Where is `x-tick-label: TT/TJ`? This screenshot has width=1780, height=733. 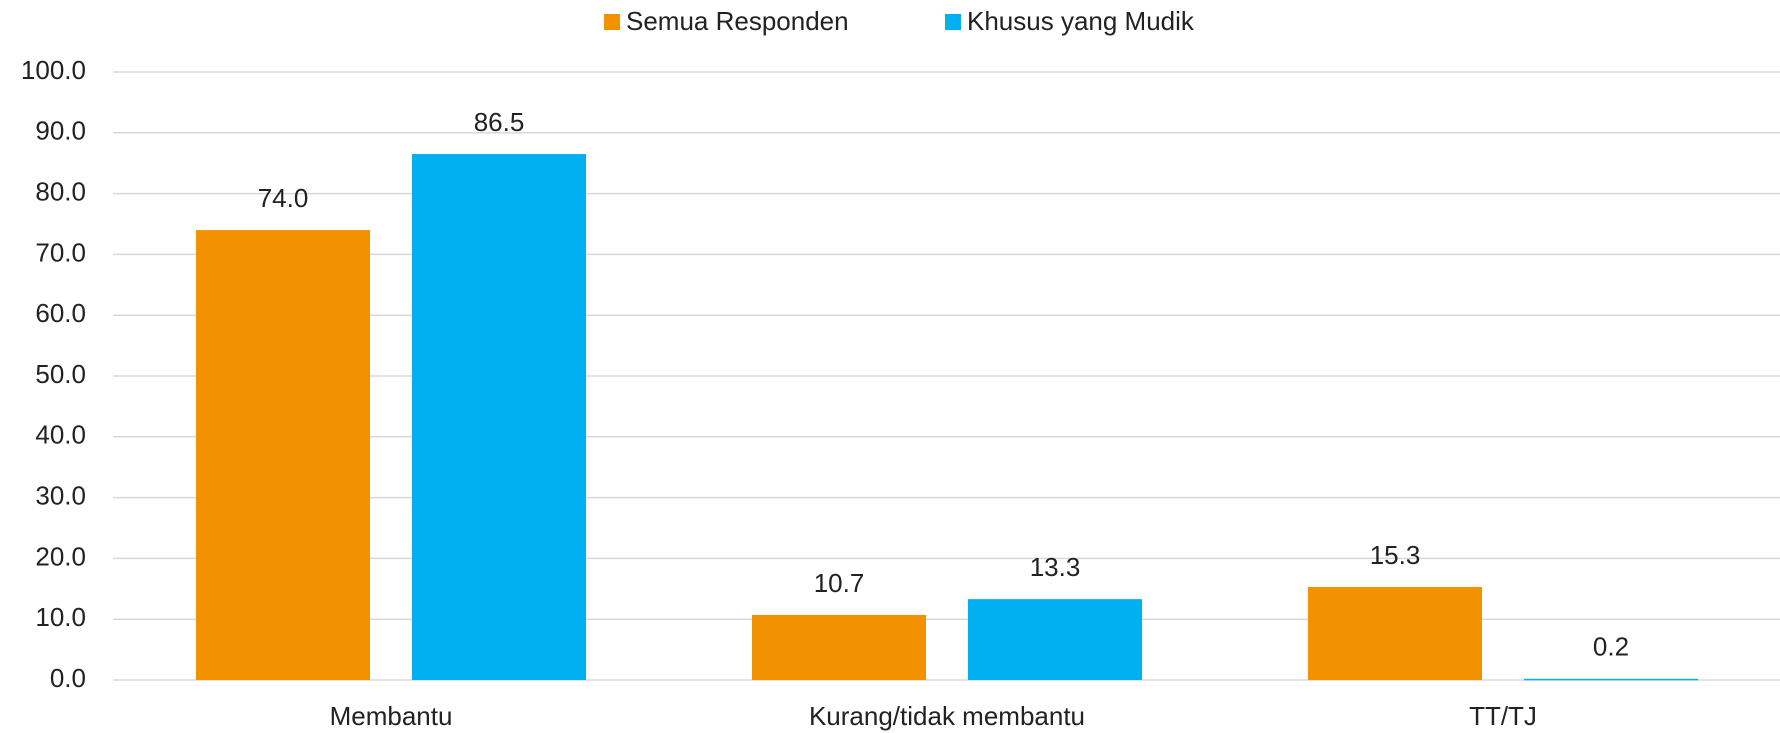
x-tick-label: TT/TJ is located at coordinates (1503, 716).